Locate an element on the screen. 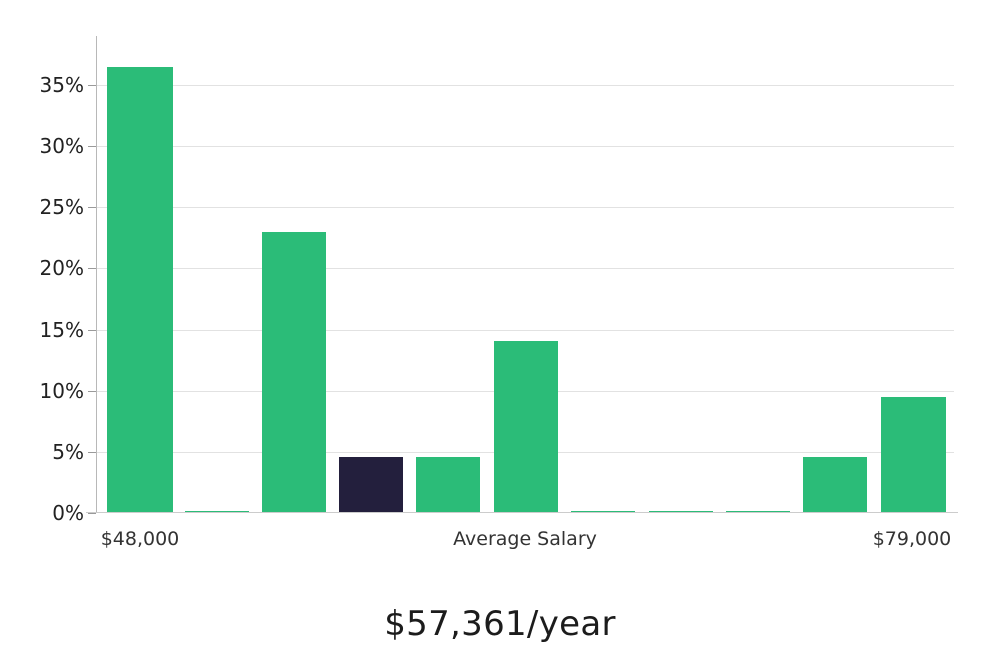  y-tick-label: 35% is located at coordinates (61, 84).